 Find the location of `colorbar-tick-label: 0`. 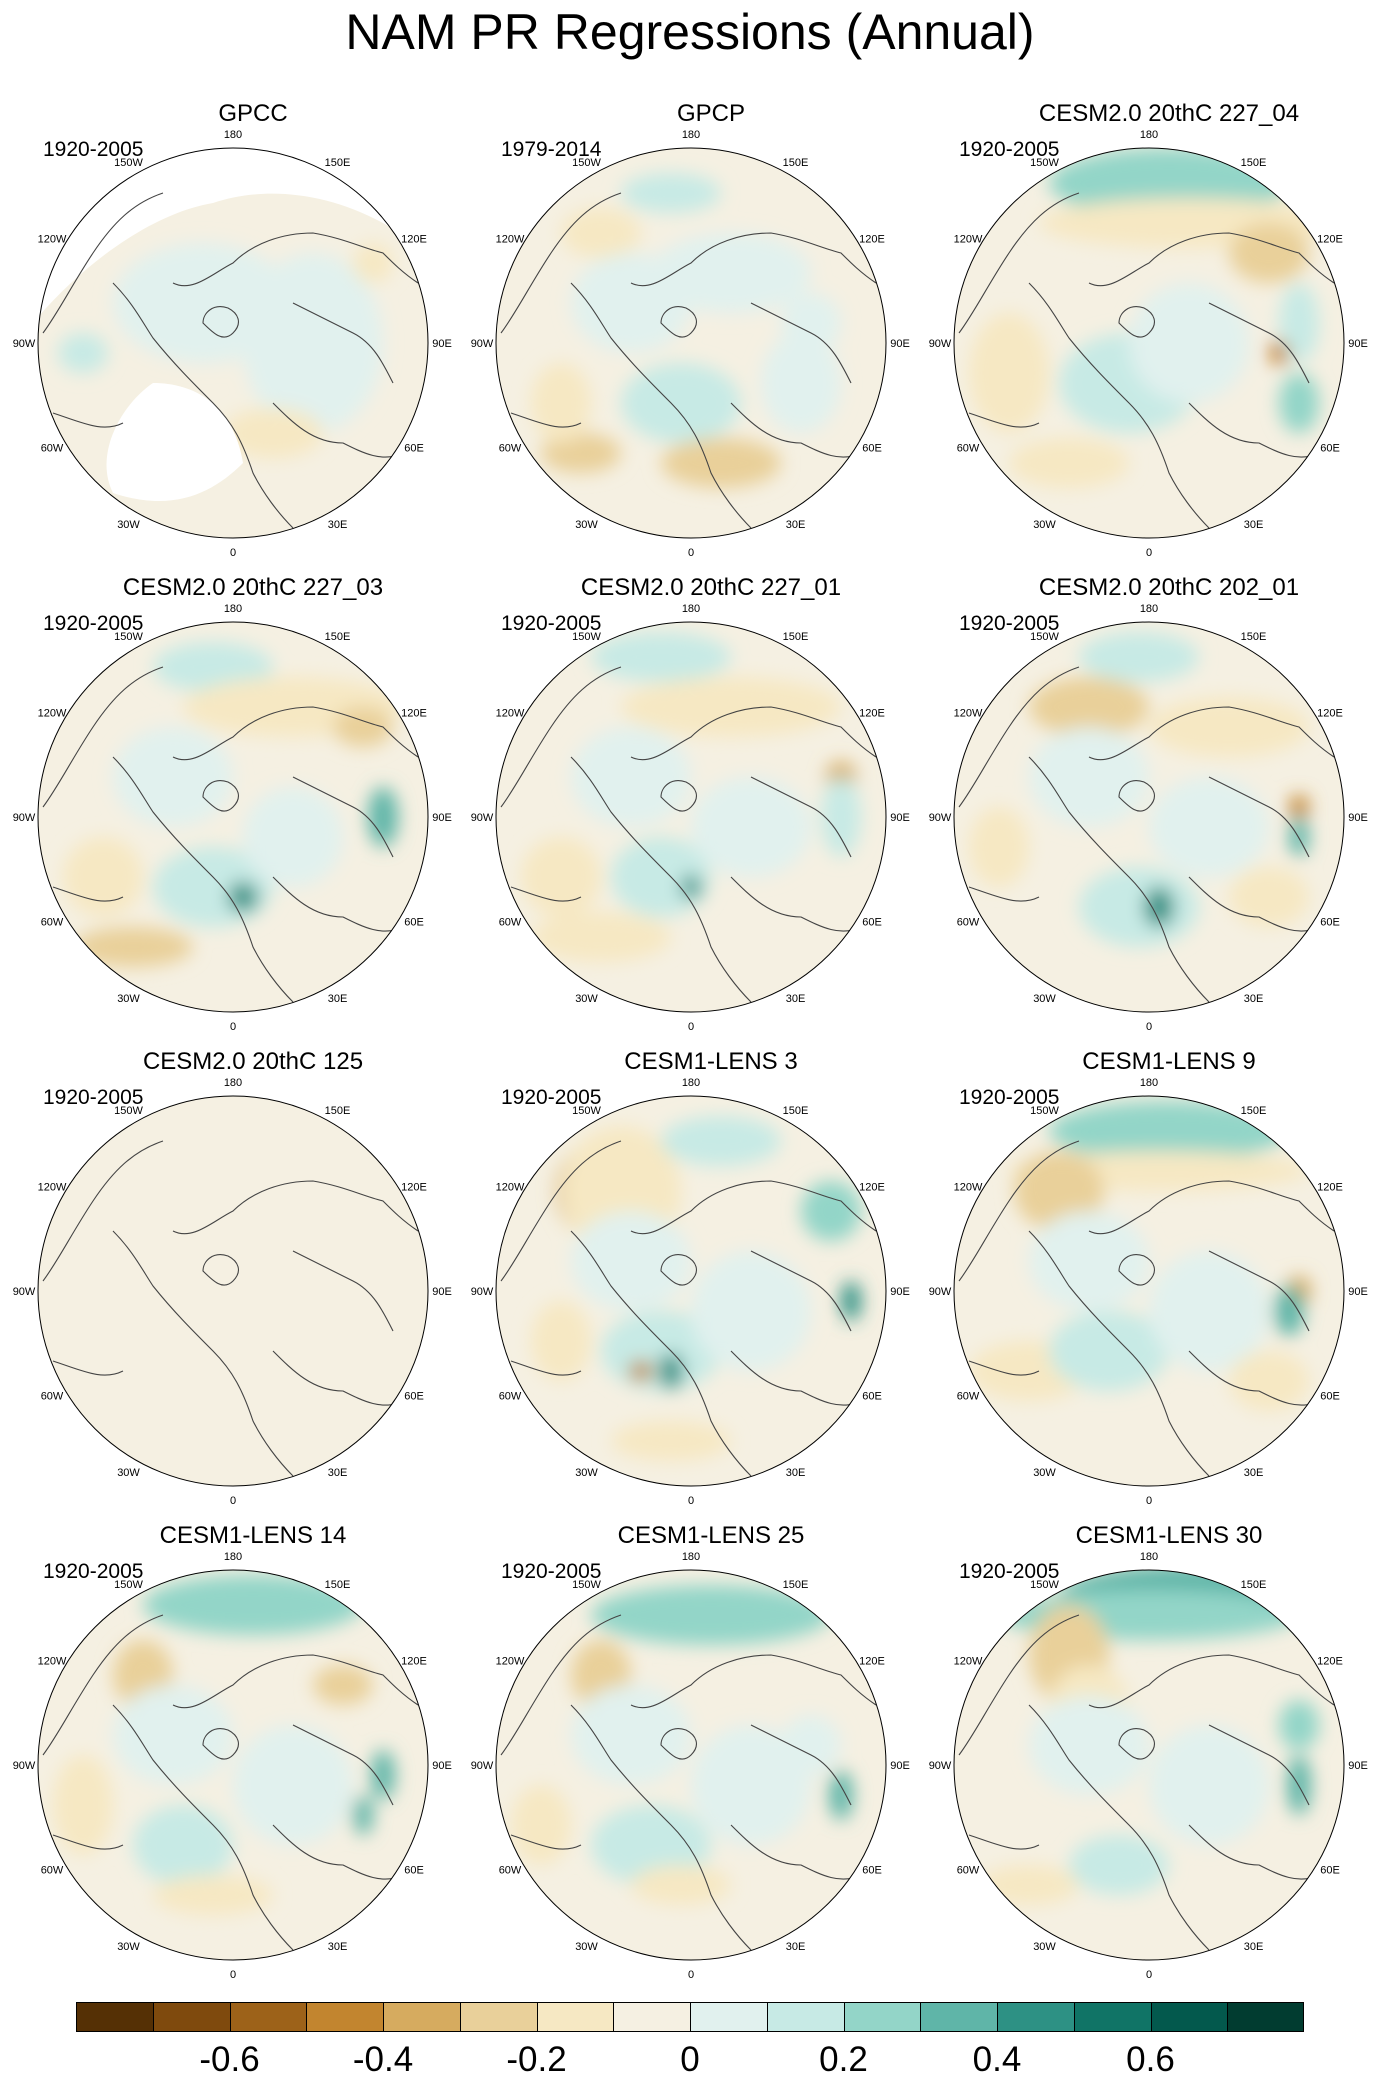

colorbar-tick-label: 0 is located at coordinates (690, 2059).